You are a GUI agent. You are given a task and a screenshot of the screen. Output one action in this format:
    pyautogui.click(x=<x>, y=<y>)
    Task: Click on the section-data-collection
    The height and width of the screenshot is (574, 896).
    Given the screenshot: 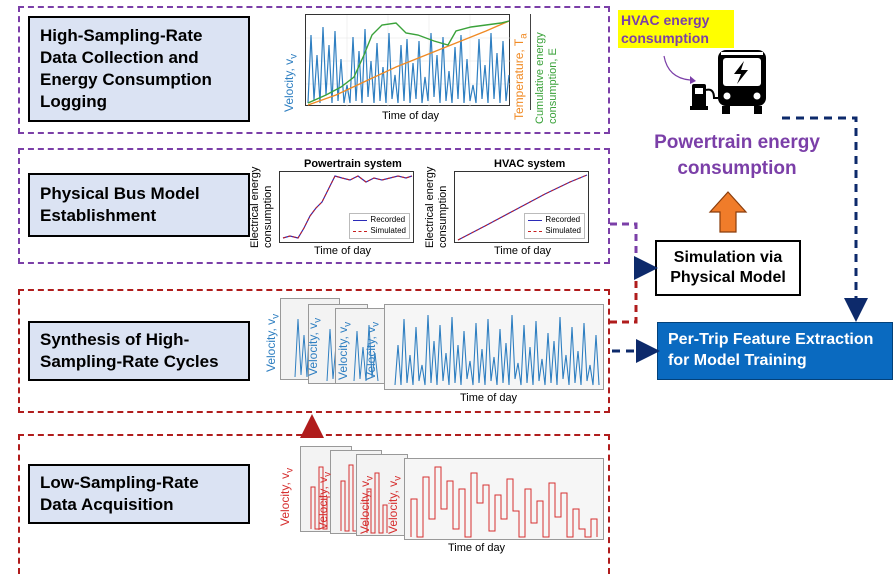 What is the action you would take?
    pyautogui.click(x=314, y=70)
    